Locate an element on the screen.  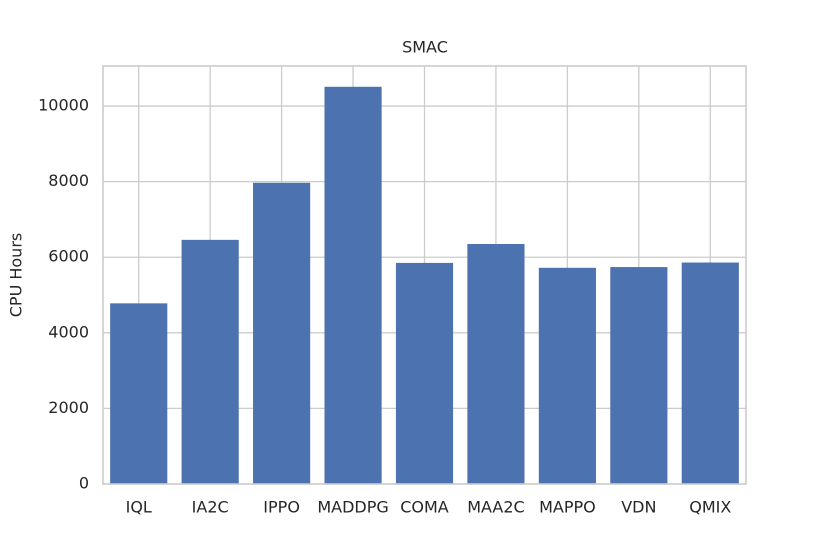
x-tick-label: MAPPO is located at coordinates (567, 507).